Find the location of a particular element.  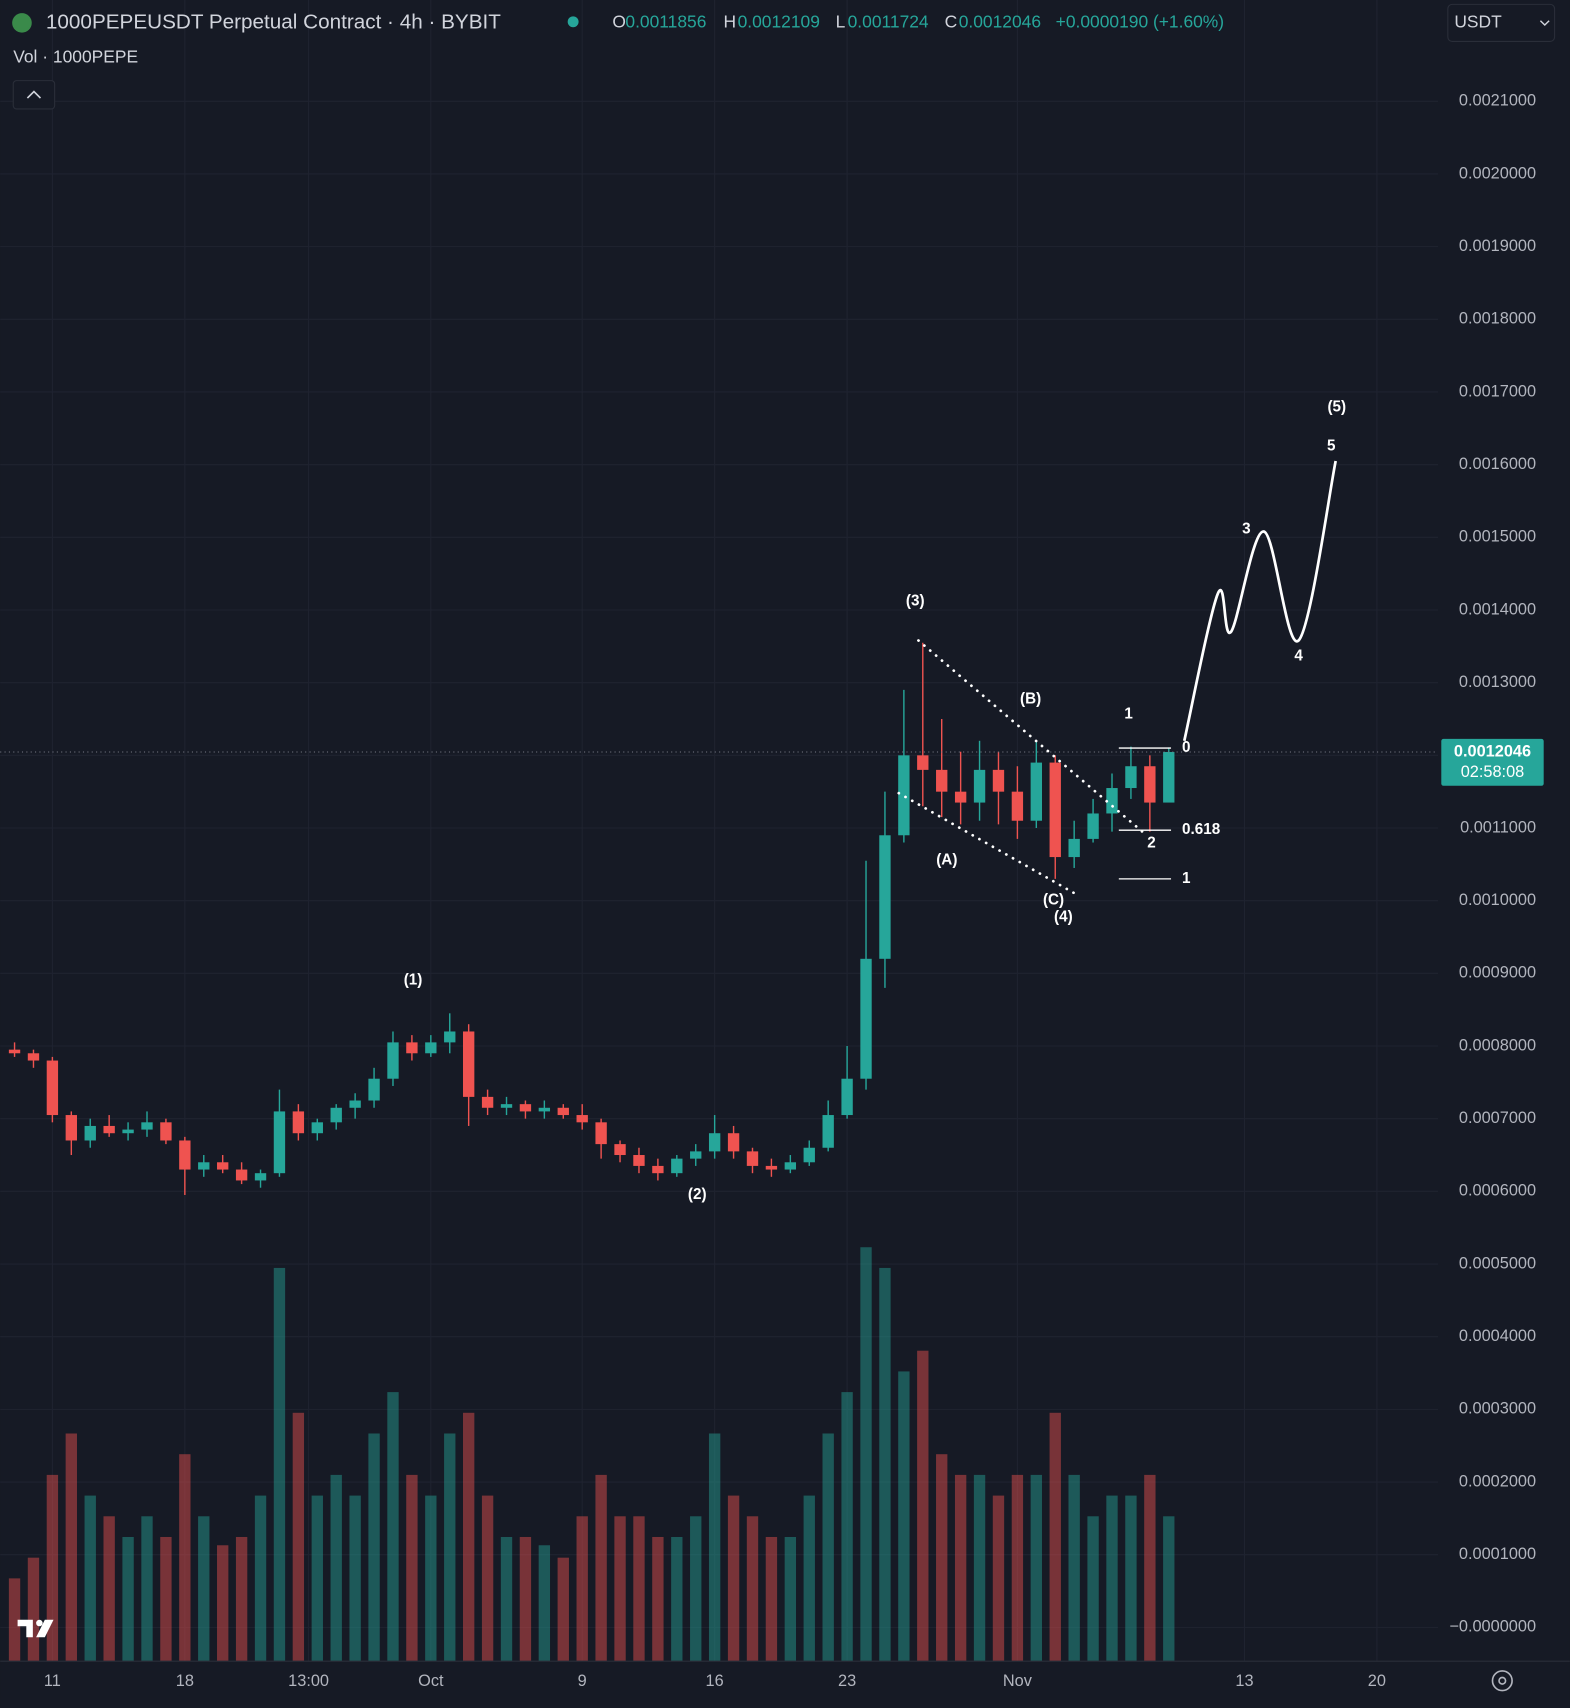

ohlc-key: H is located at coordinates (729, 21).